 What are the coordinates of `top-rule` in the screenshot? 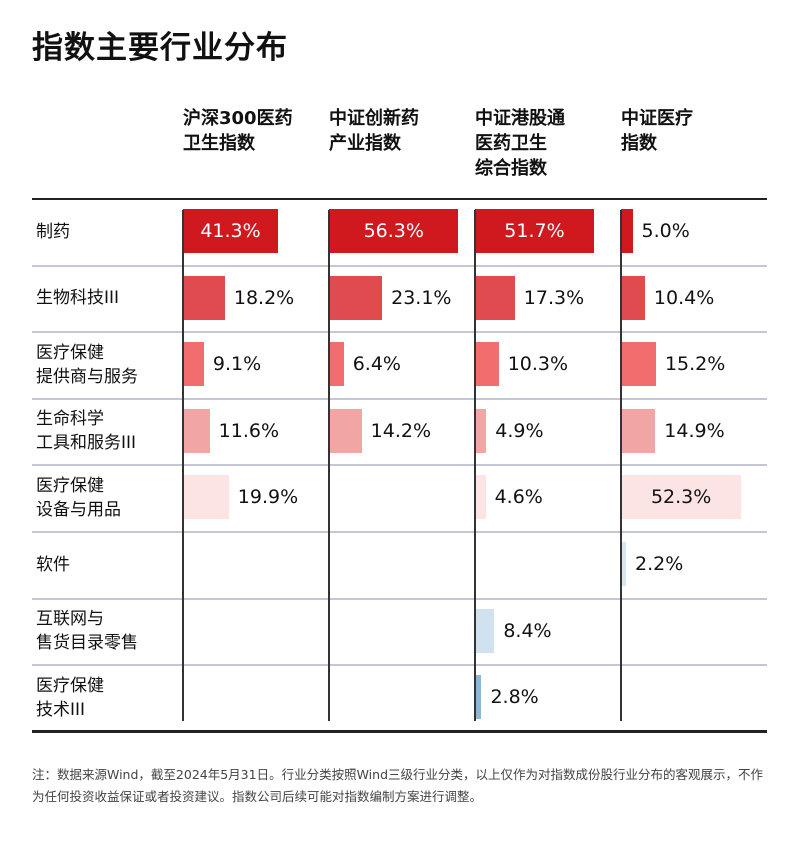 It's located at (399, 199).